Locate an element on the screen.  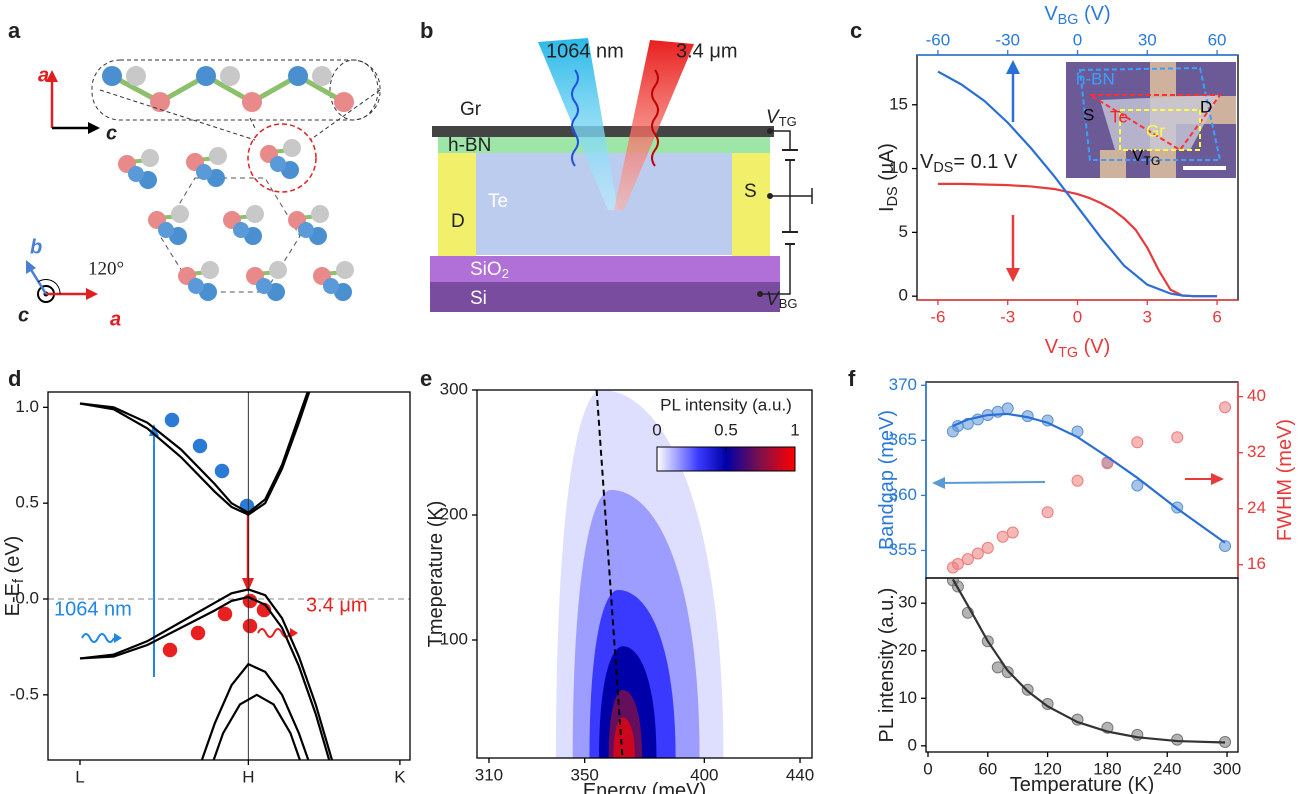
y2-axis-label: FWHM (meV) is located at coordinates (1285, 480).